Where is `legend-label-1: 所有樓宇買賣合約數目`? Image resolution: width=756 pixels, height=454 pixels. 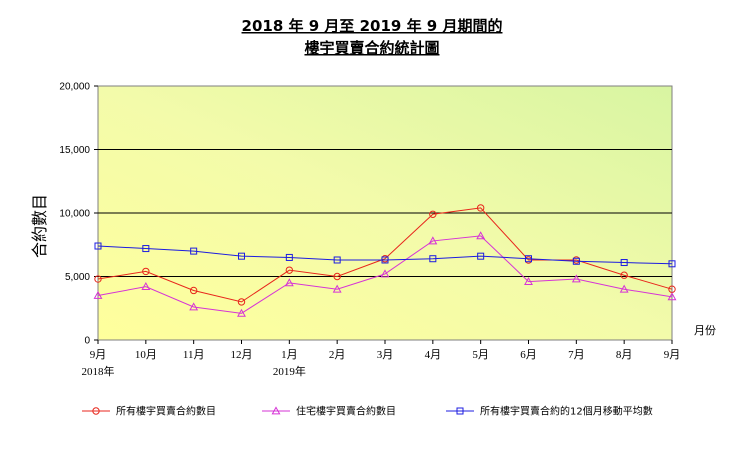
legend-label-1: 所有樓宇買賣合約數目 is located at coordinates (166, 411).